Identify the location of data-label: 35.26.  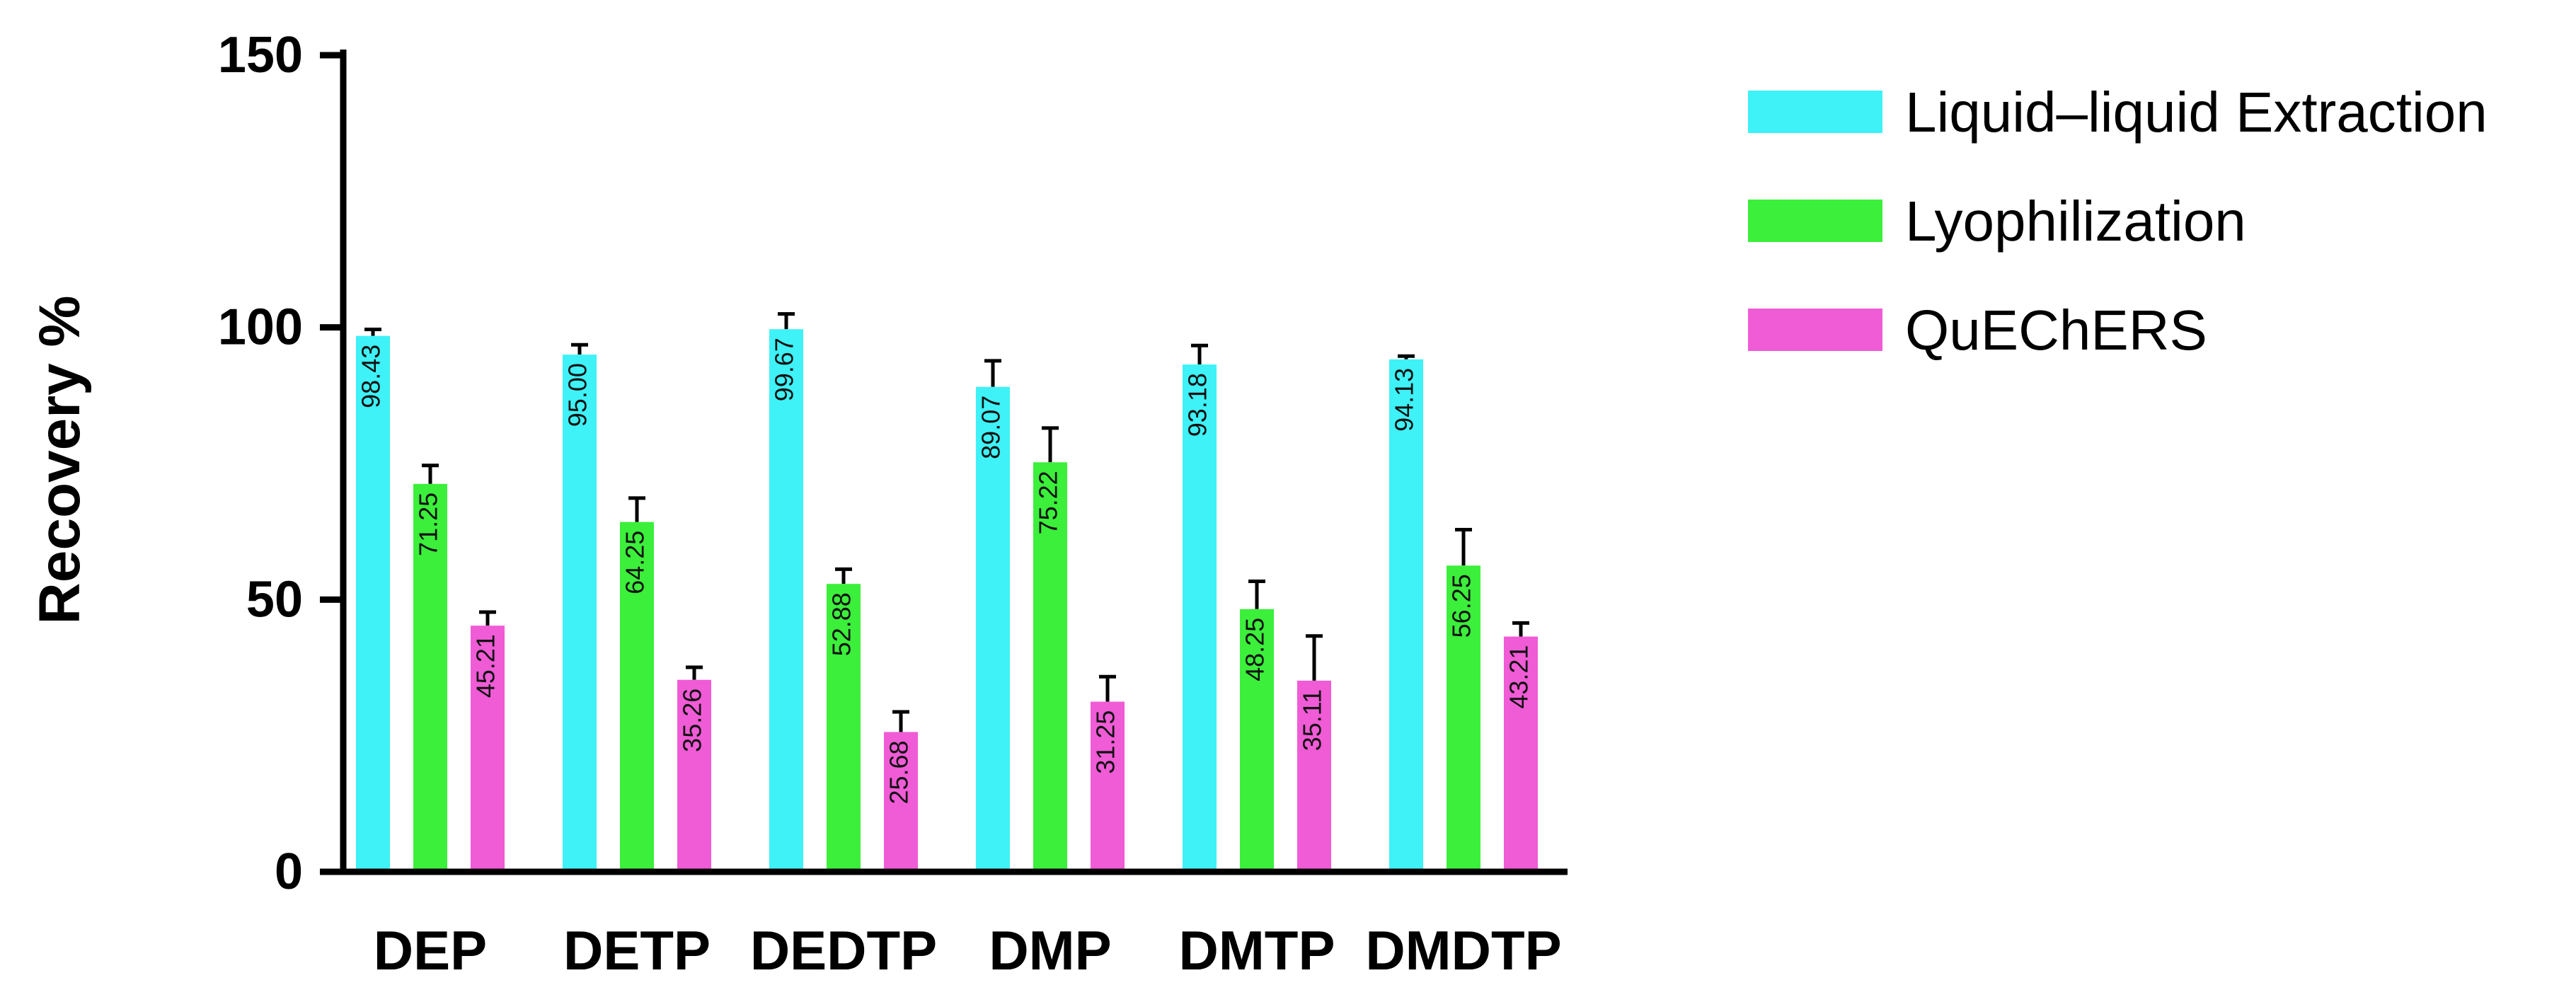
(693, 720).